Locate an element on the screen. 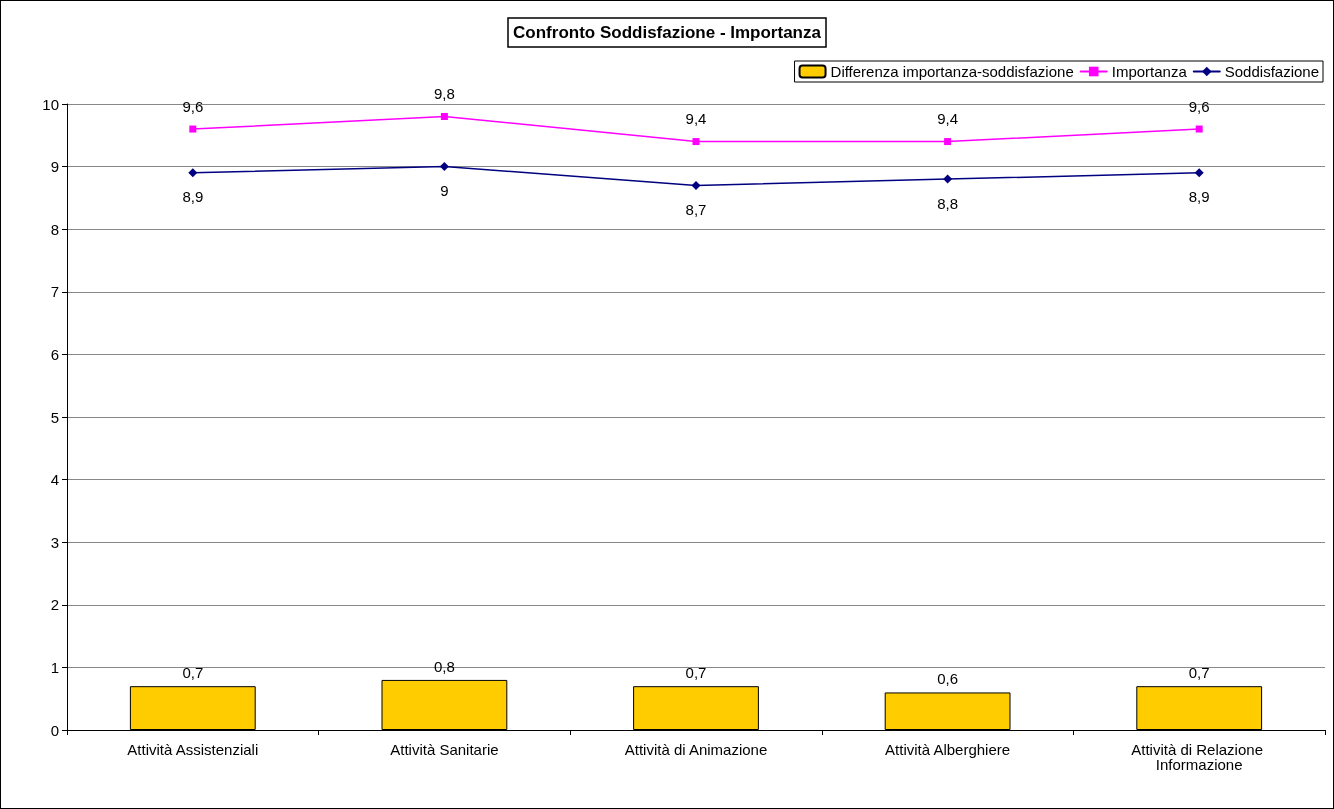 This screenshot has width=1334, height=809. x-tick-label: Attività Alberghiere is located at coordinates (948, 749).